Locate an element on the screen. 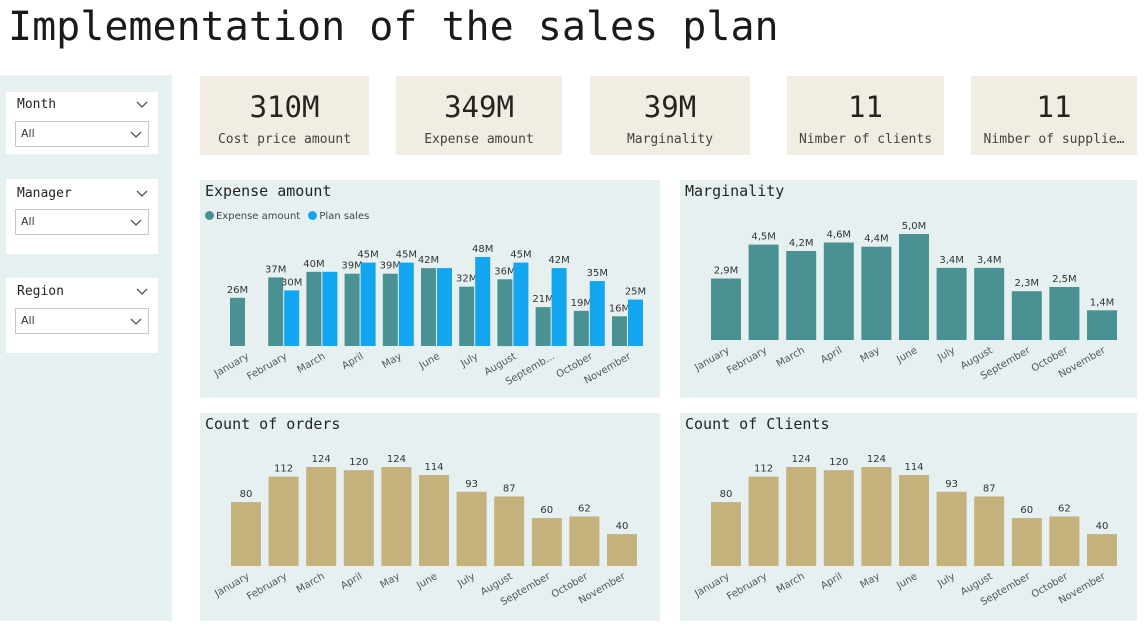  data-label: 3,4M is located at coordinates (951, 260).